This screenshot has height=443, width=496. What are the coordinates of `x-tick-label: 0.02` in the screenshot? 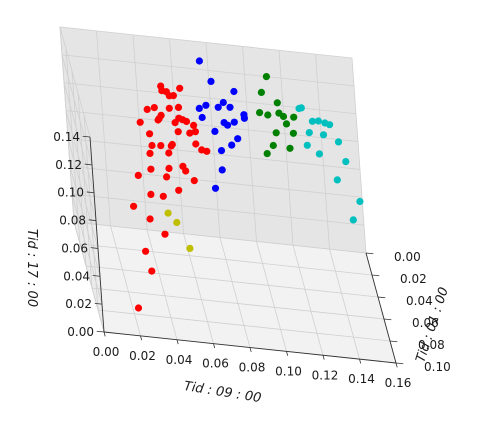 It's located at (142, 356).